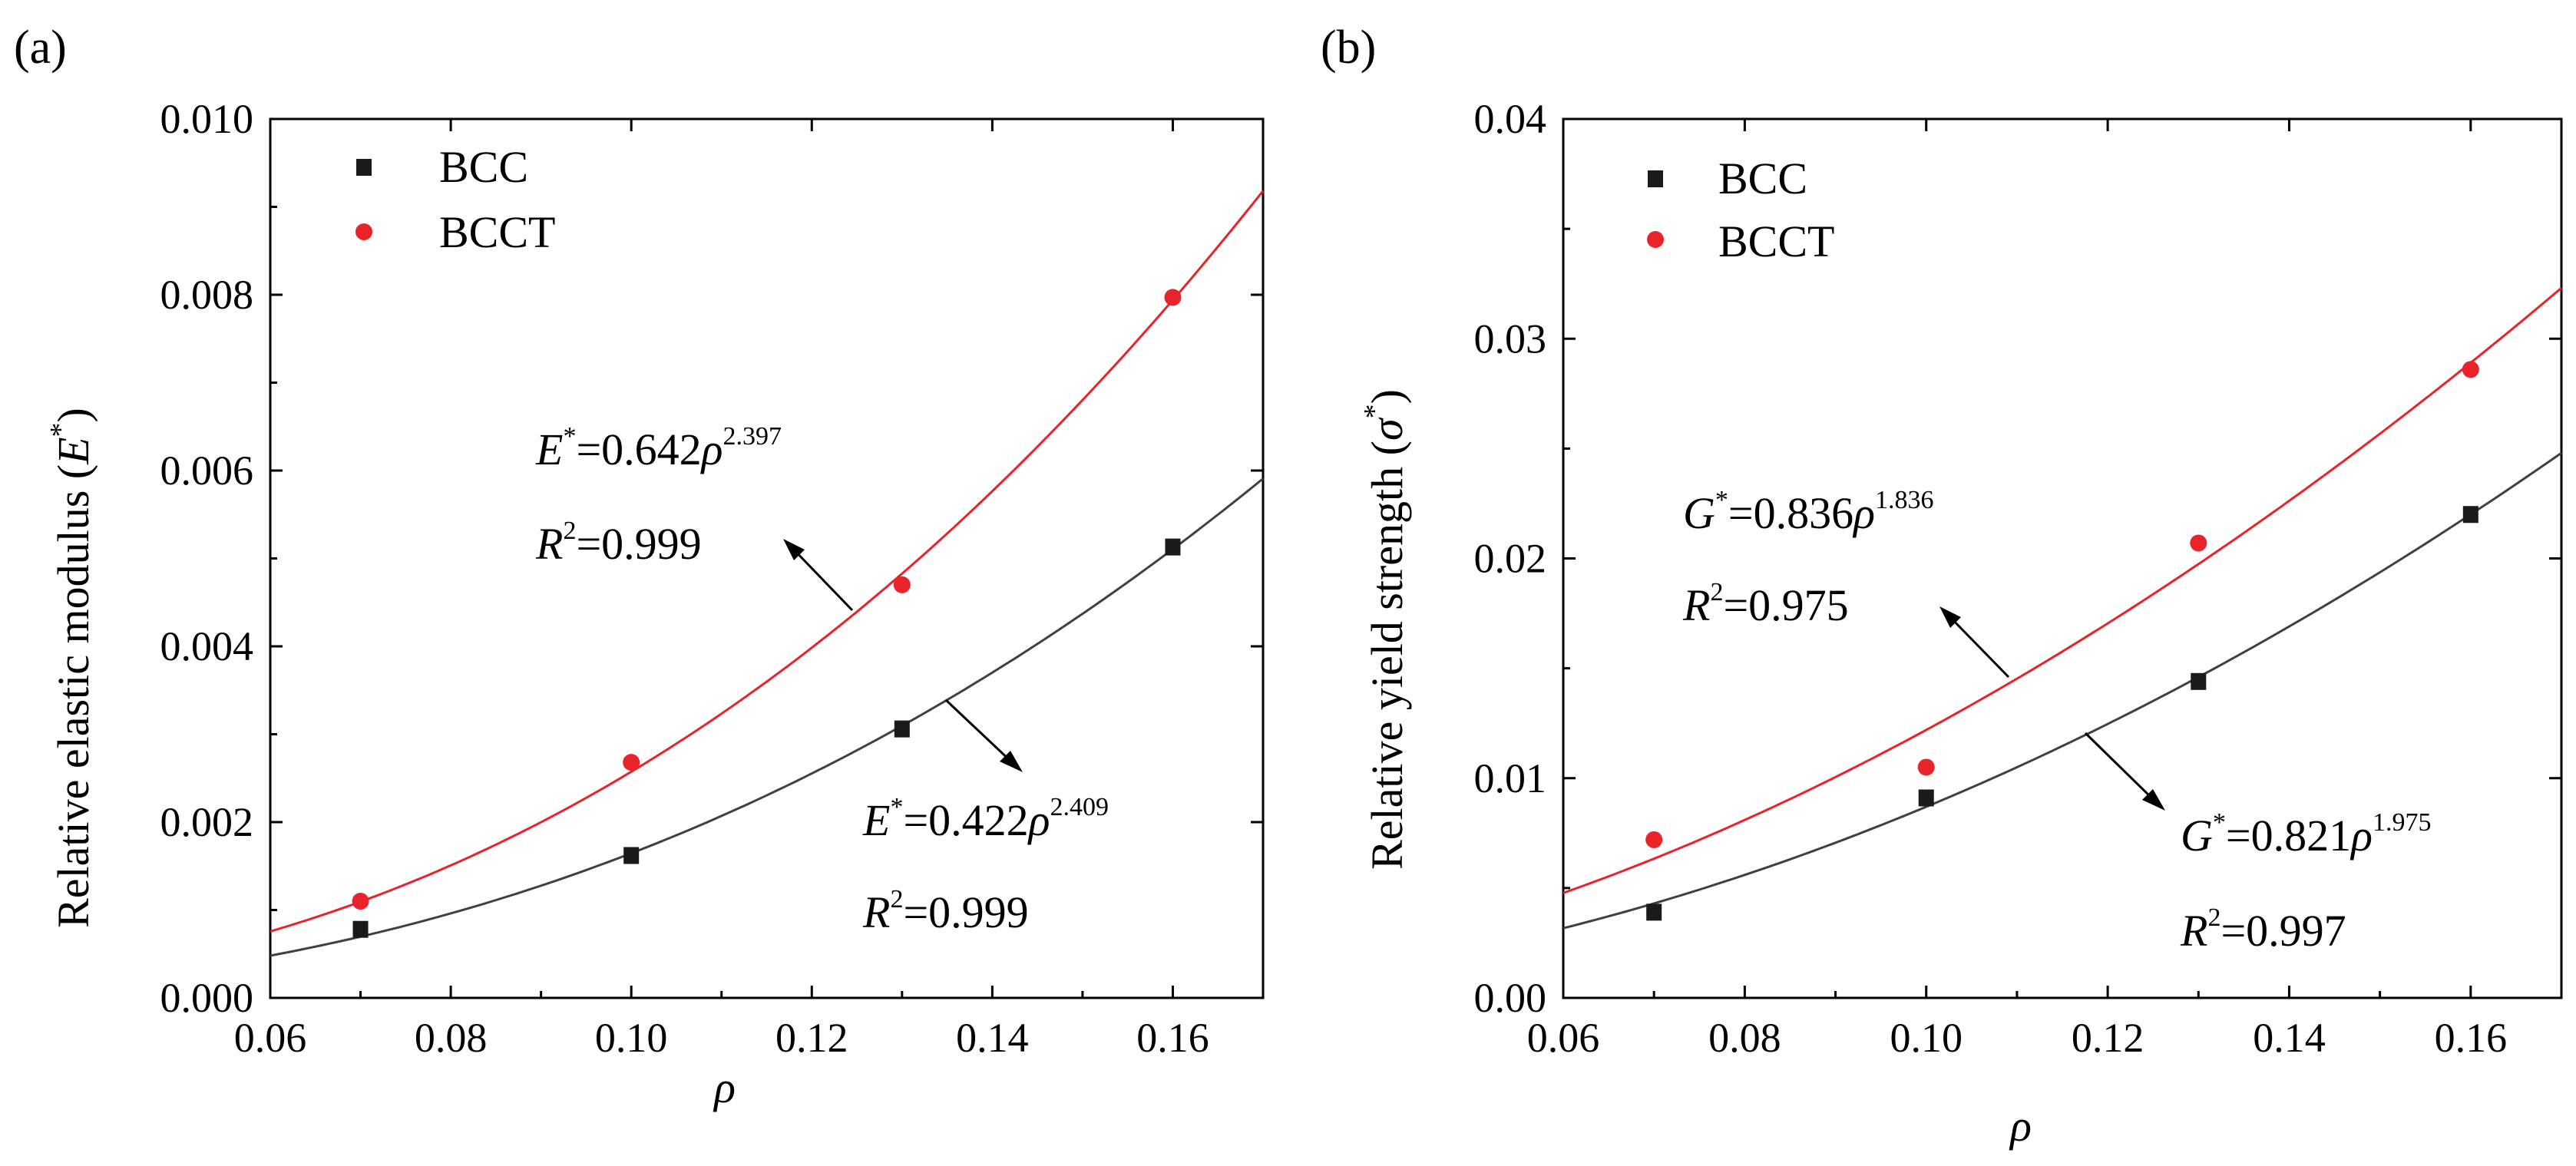 This screenshot has height=1166, width=2576. Describe the element at coordinates (1762, 178) in the screenshot. I see `legend-bcc-label-b: BCC` at that location.